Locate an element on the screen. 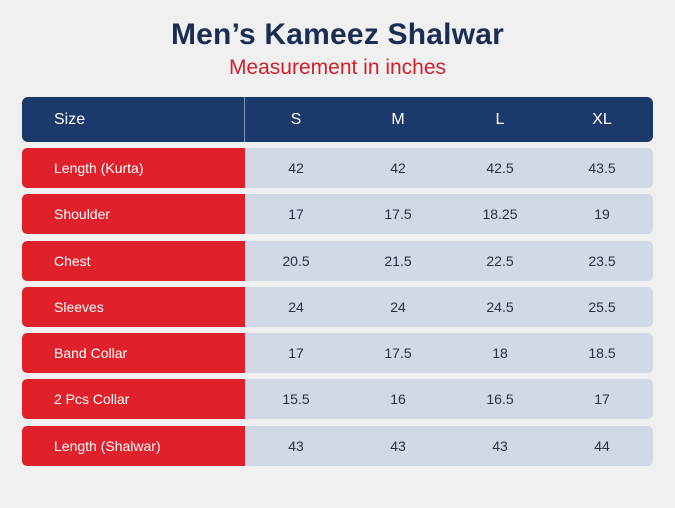  value-cell: 43.5 is located at coordinates (602, 168).